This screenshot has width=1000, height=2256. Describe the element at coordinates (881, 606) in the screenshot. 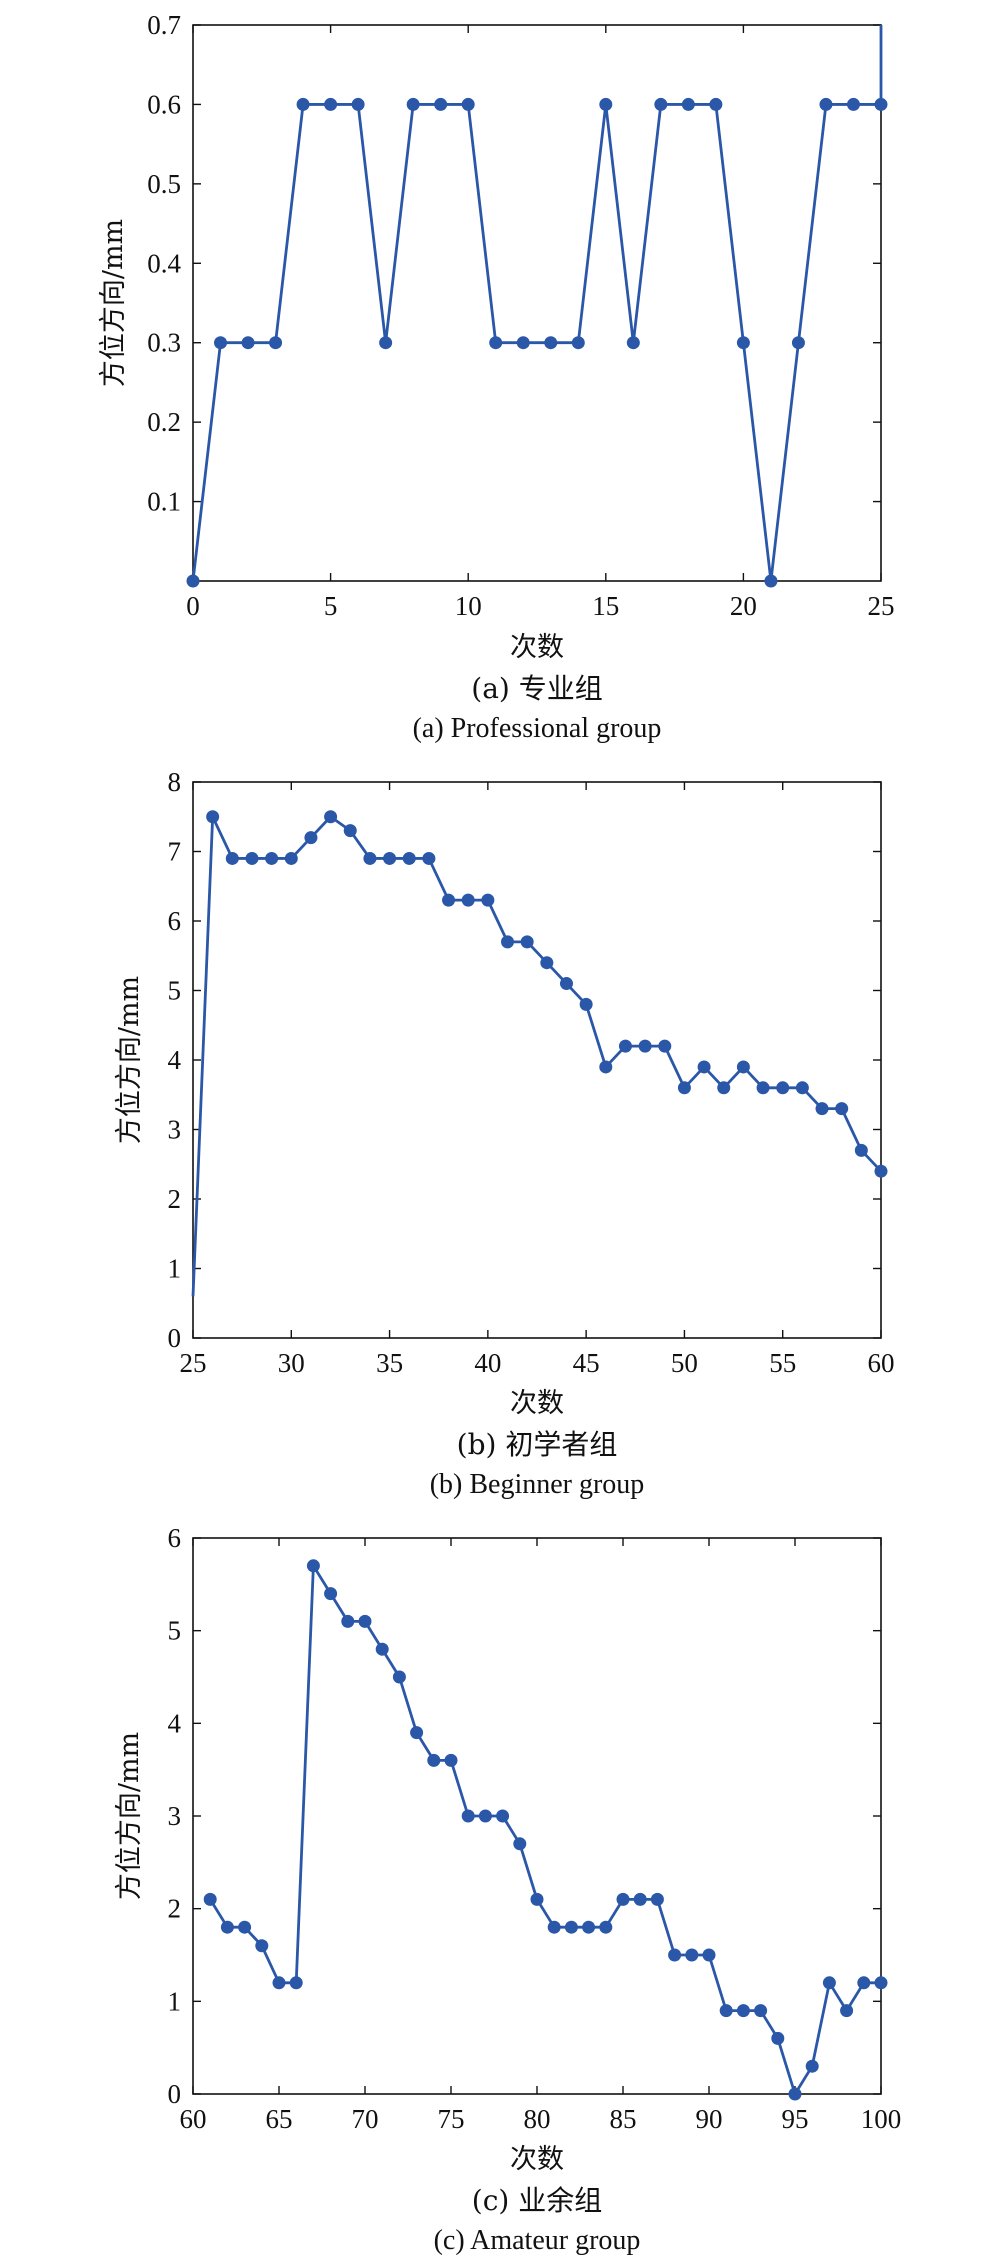

I see `x-tick-label: 25` at that location.